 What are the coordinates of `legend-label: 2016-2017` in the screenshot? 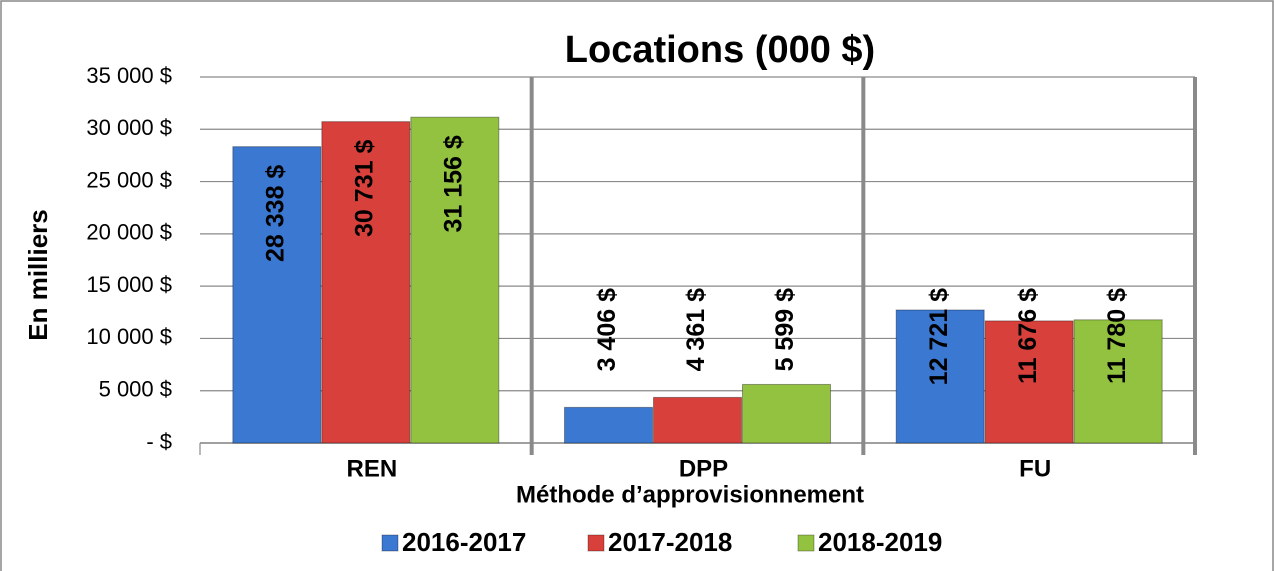 It's located at (464, 542).